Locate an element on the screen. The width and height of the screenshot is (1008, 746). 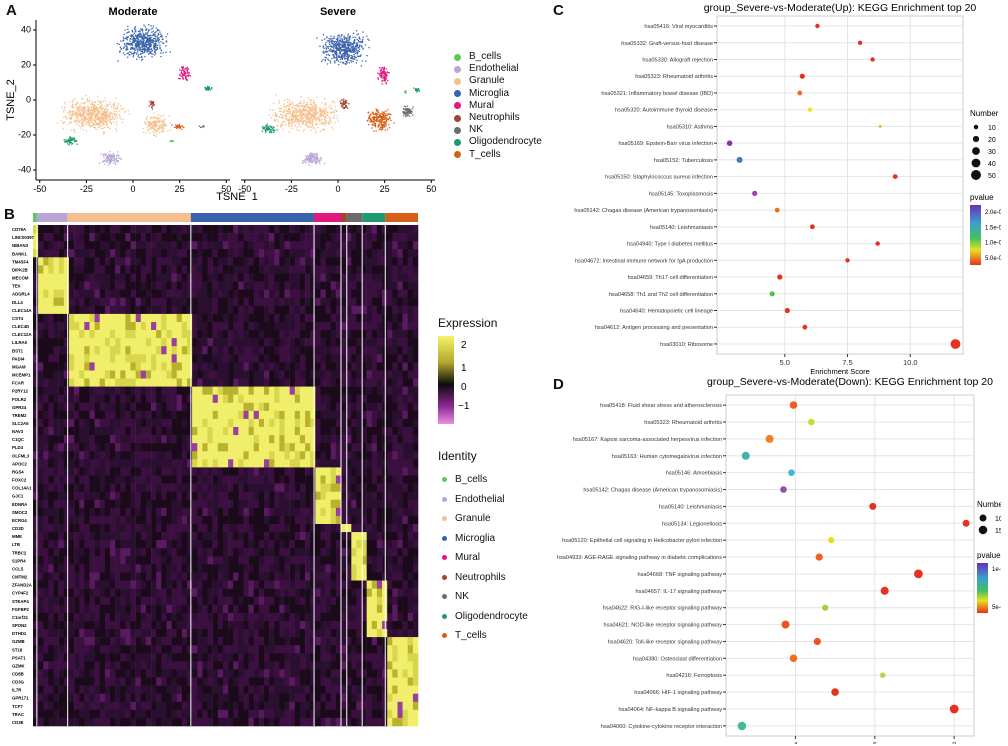
gene-label: P2RY12 is located at coordinates (20, 391).